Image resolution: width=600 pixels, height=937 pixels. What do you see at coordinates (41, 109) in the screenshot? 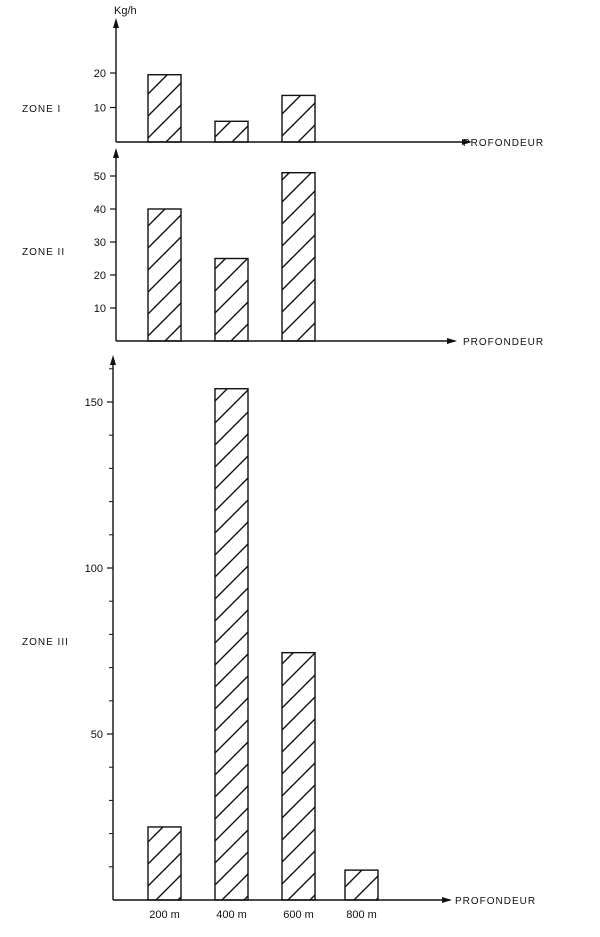
I see `zone-label: ZONE I` at bounding box center [41, 109].